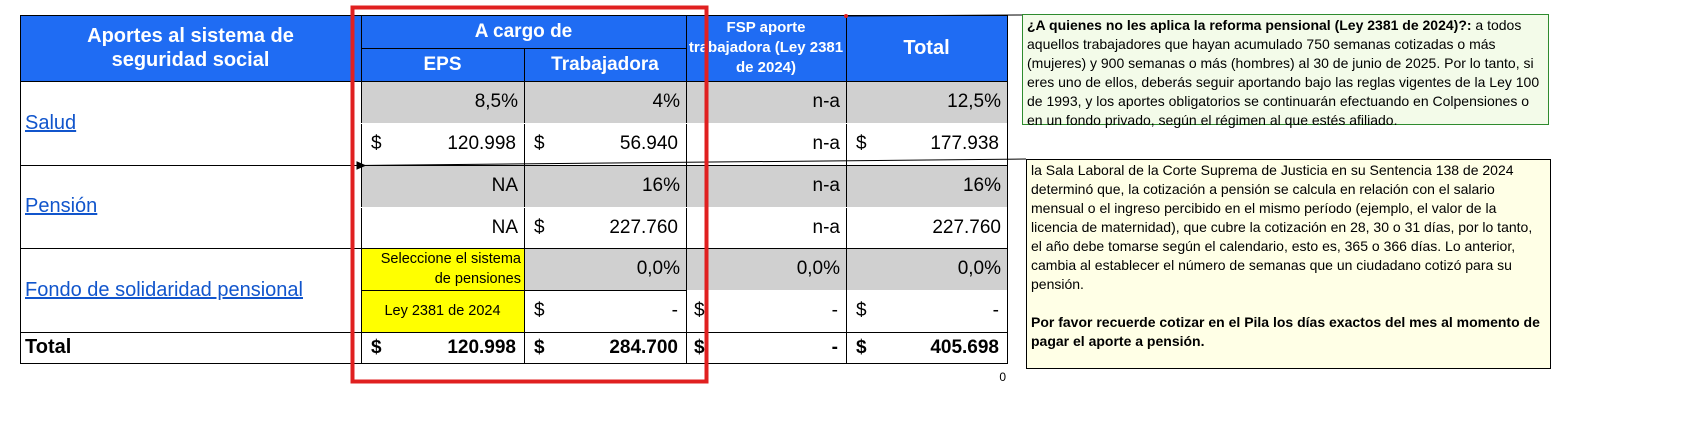 The height and width of the screenshot is (435, 1693). What do you see at coordinates (605, 227) in the screenshot?
I see `pension-val-trab: $ 227.760` at bounding box center [605, 227].